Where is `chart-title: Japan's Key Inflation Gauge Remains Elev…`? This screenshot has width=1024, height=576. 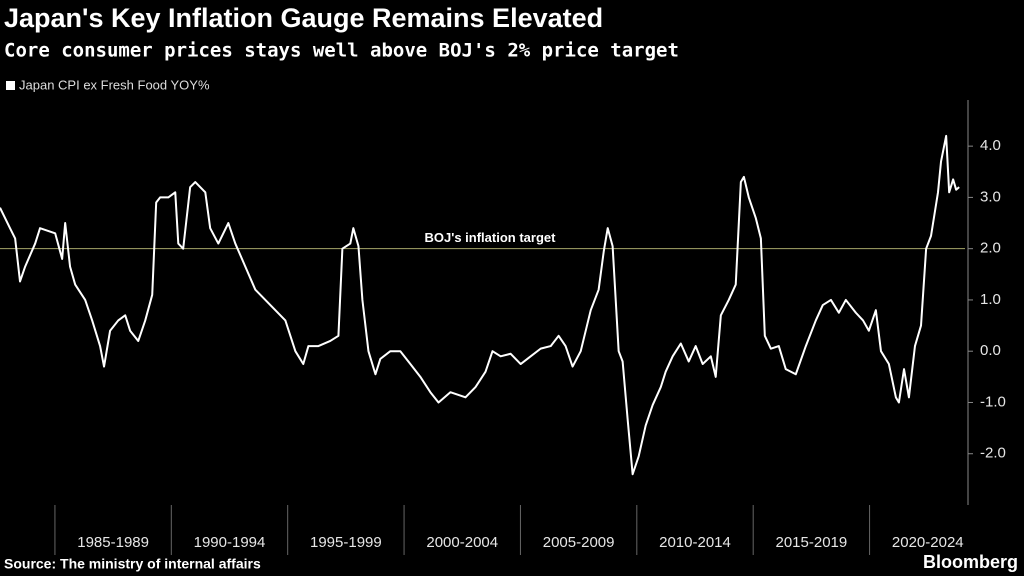
chart-title: Japan's Key Inflation Gauge Remains Elev… is located at coordinates (303, 18).